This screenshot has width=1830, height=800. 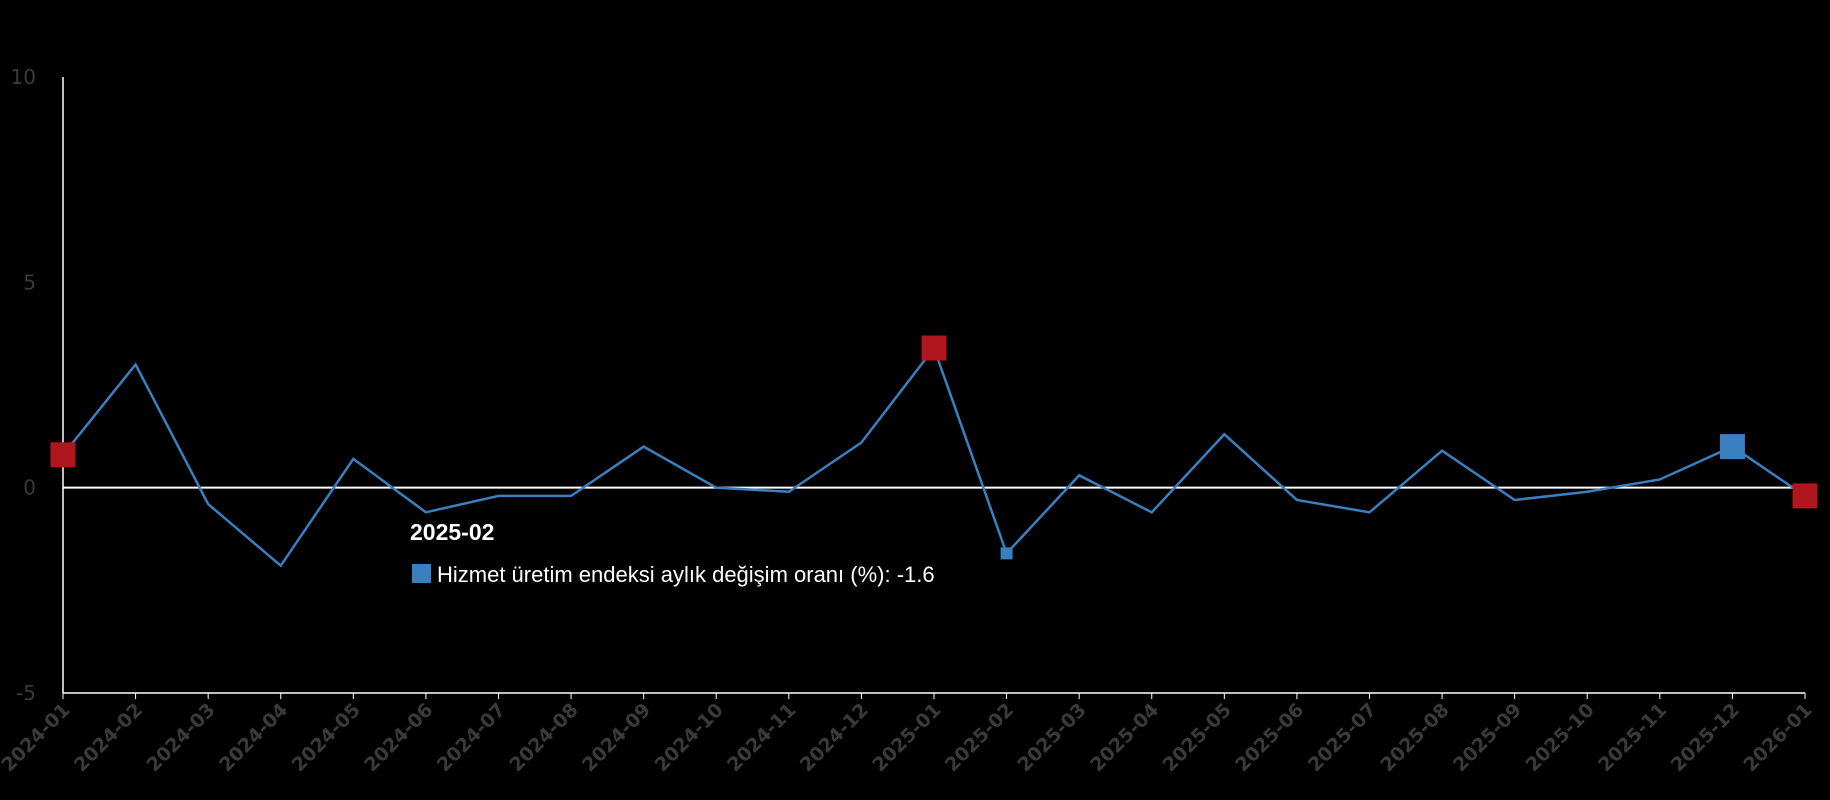 I want to click on x-tick-label: 2024-05, so click(x=326, y=737).